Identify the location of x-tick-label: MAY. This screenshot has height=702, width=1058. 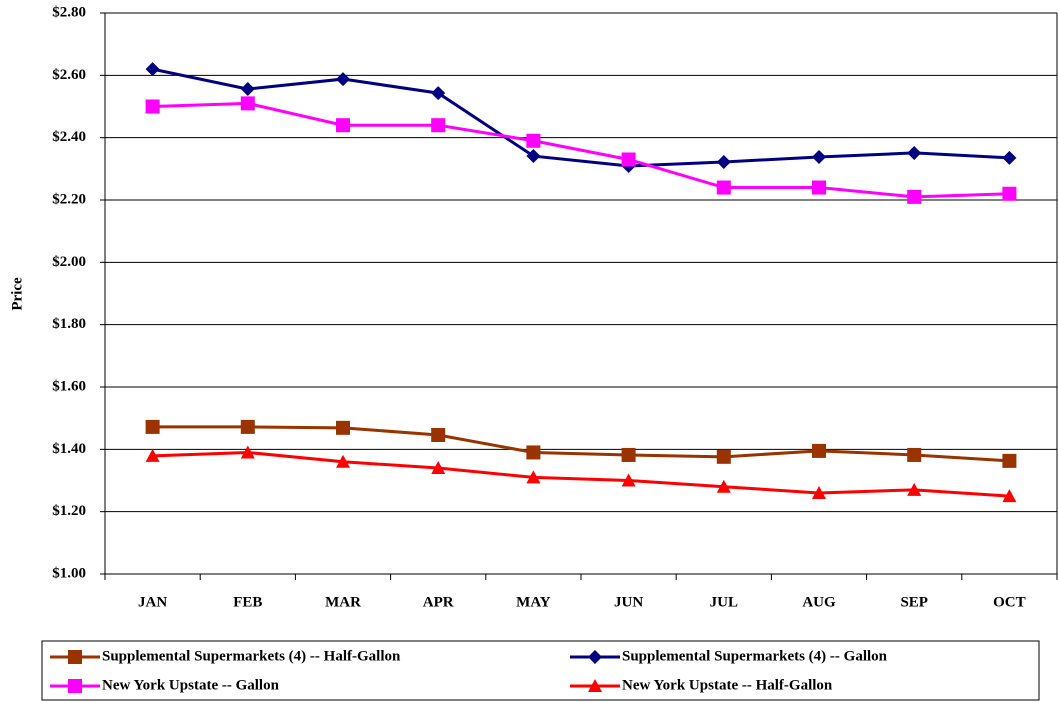
(533, 602).